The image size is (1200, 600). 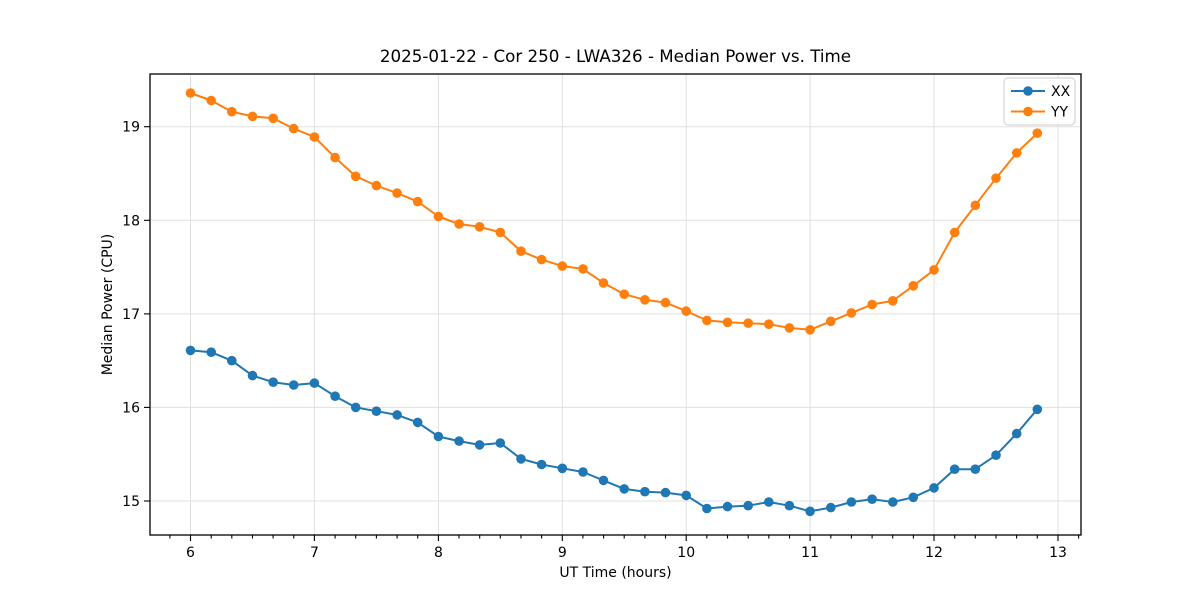 I want to click on legend-box, so click(x=1039, y=101).